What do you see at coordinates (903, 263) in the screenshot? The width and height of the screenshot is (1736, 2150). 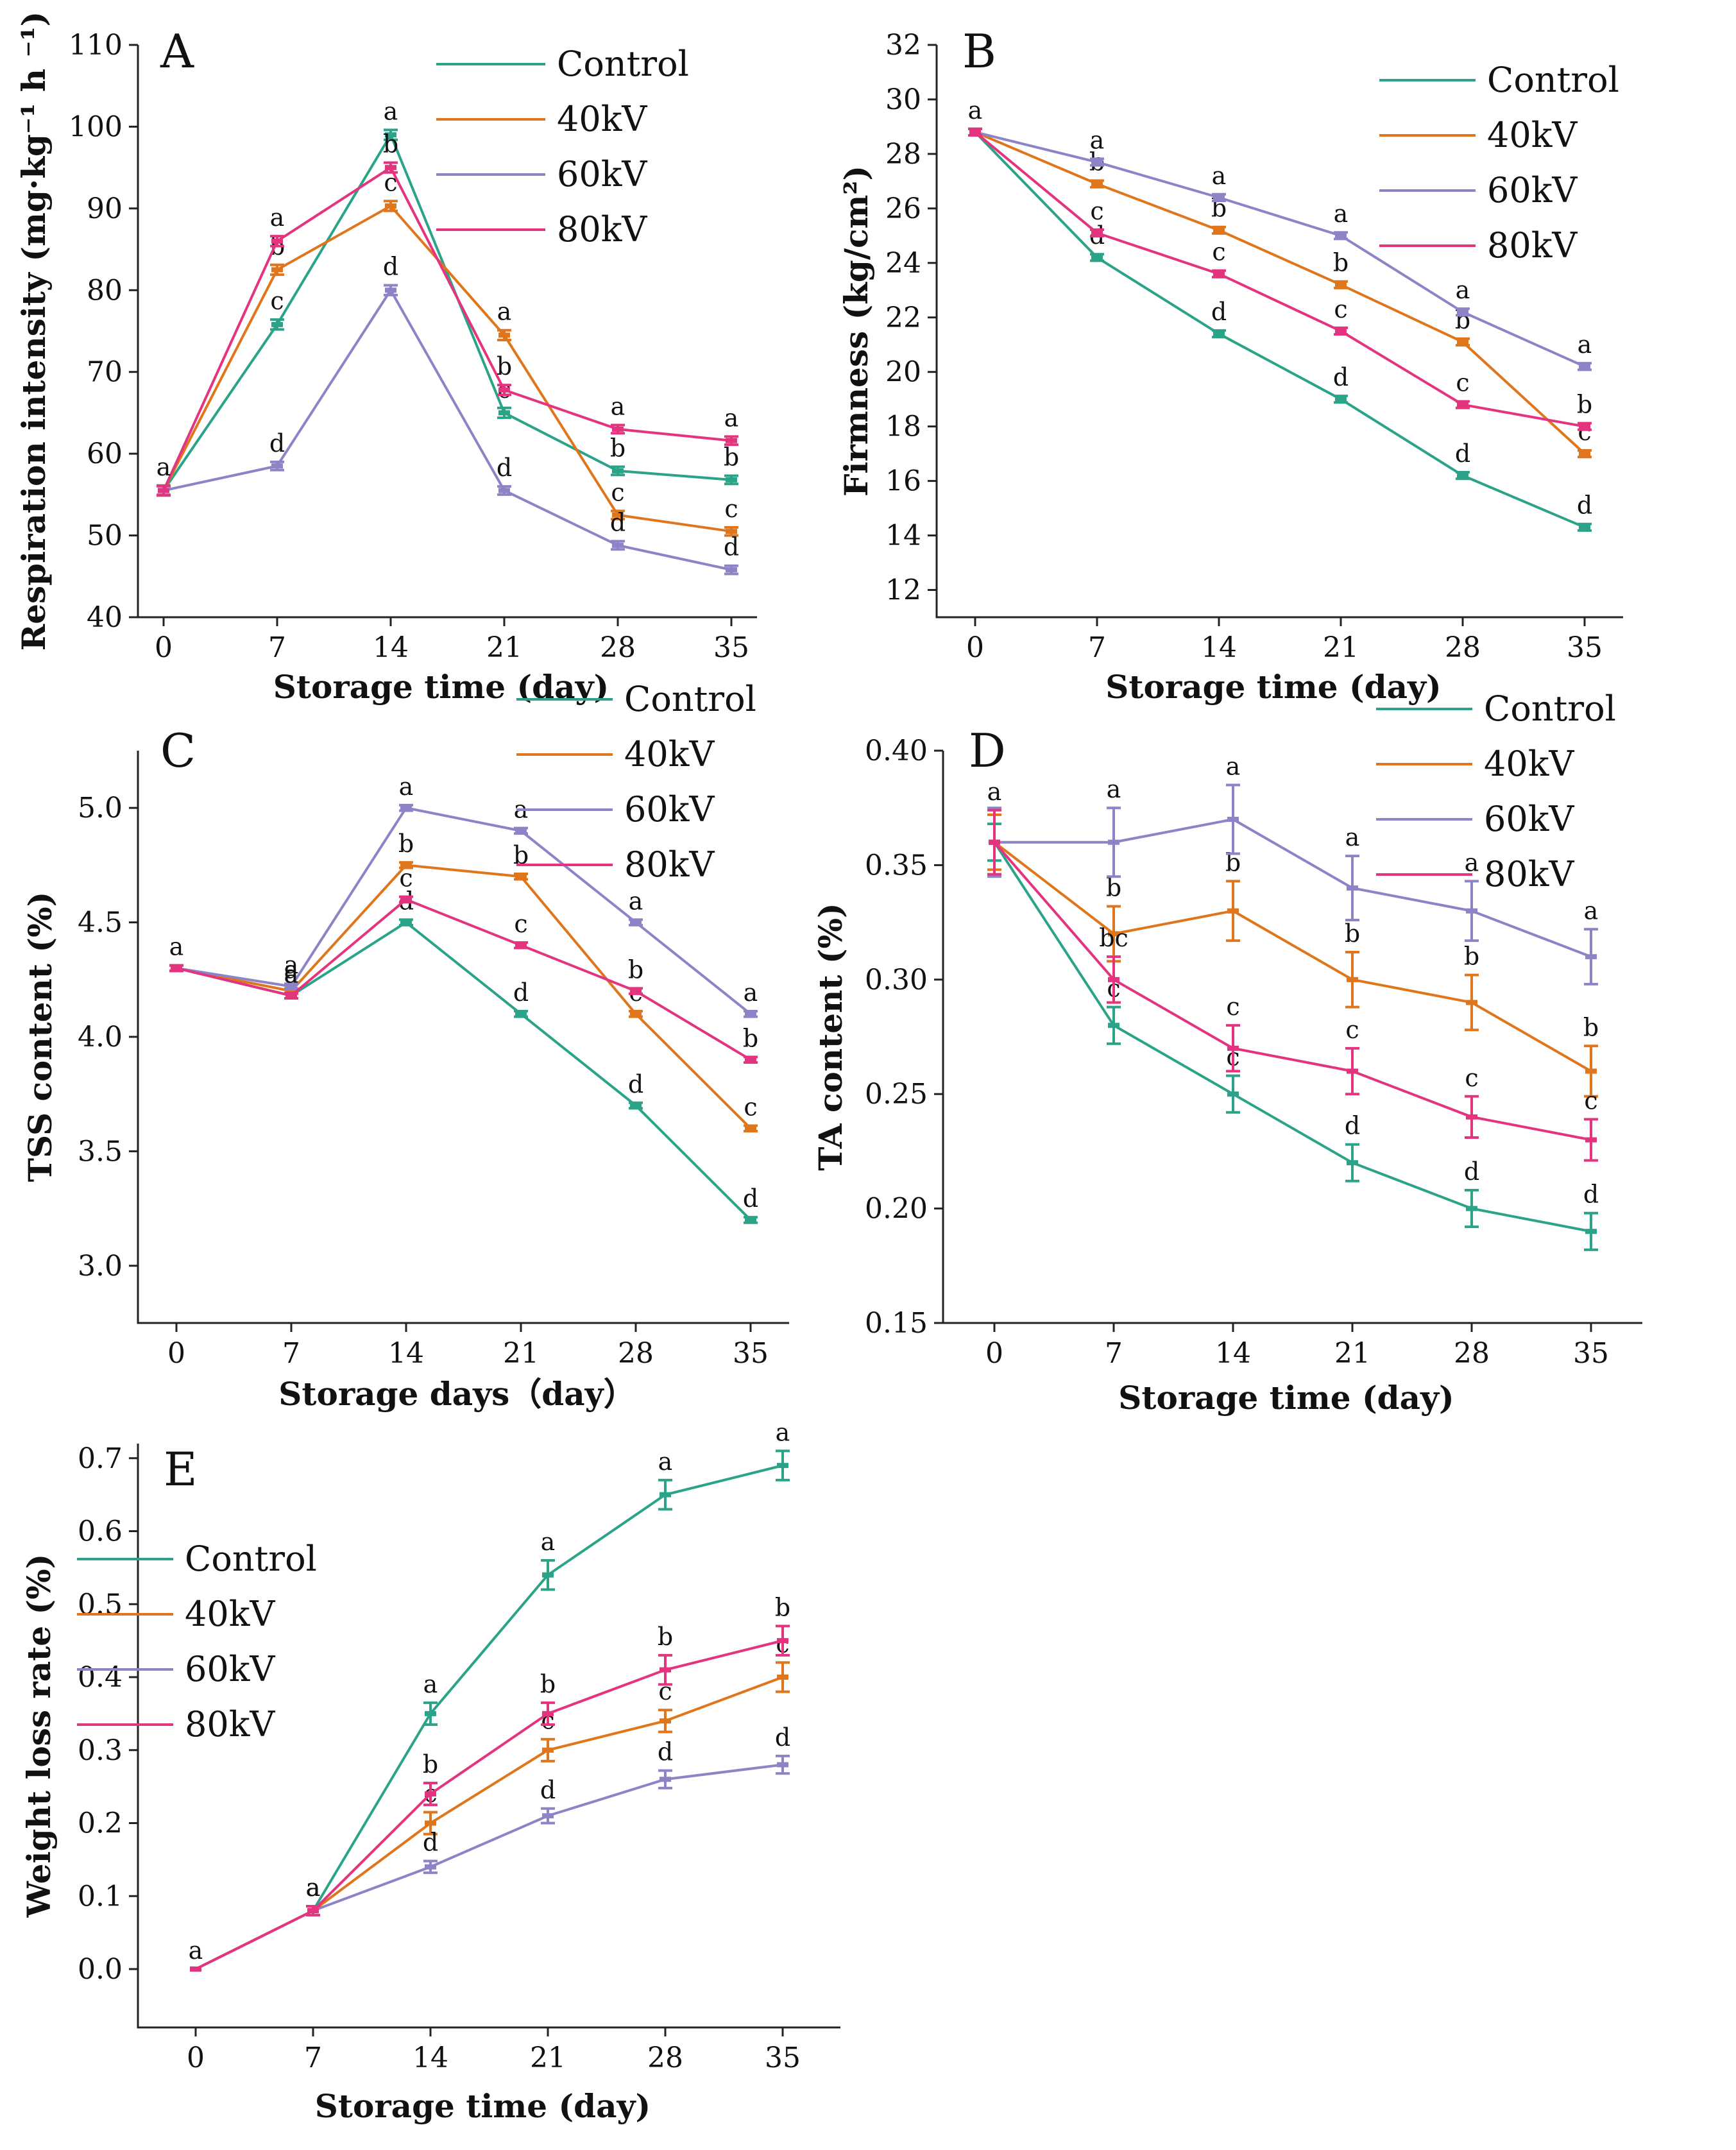 I see `y-tick-label: 24` at bounding box center [903, 263].